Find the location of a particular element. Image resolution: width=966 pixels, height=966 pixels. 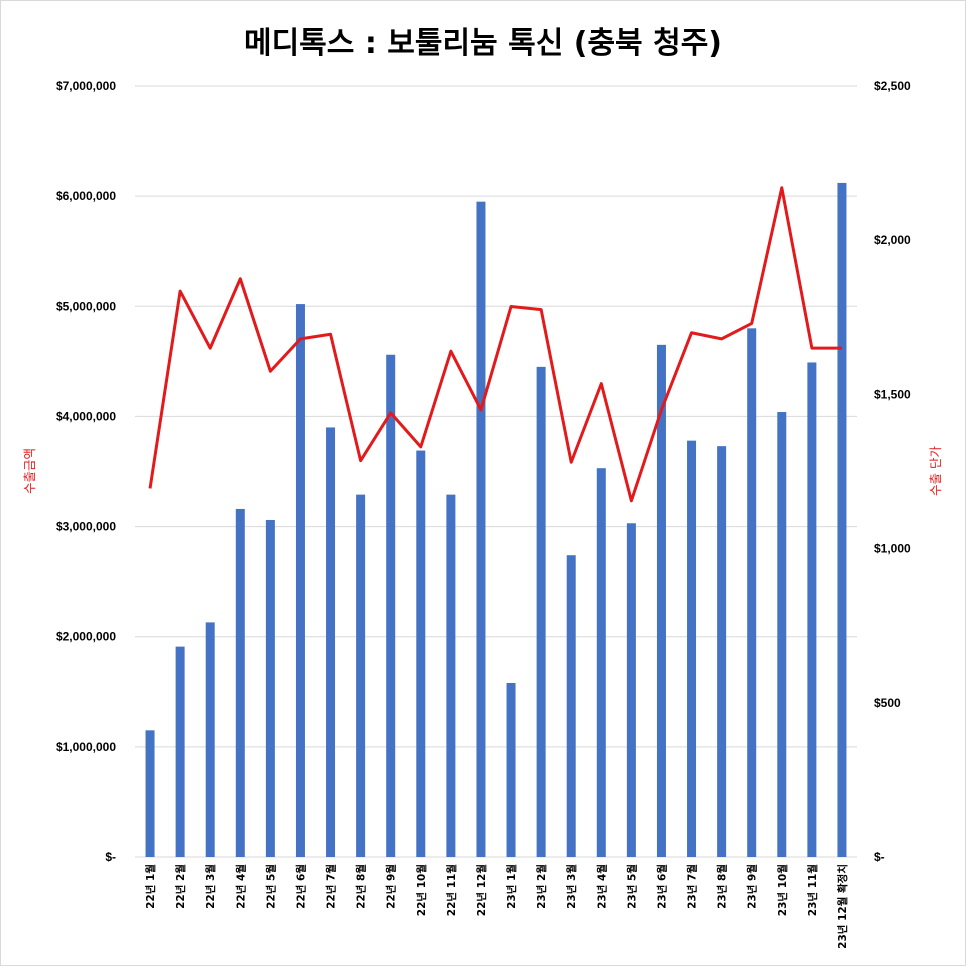

x-tick-label: 22년 5월 is located at coordinates (270, 886).